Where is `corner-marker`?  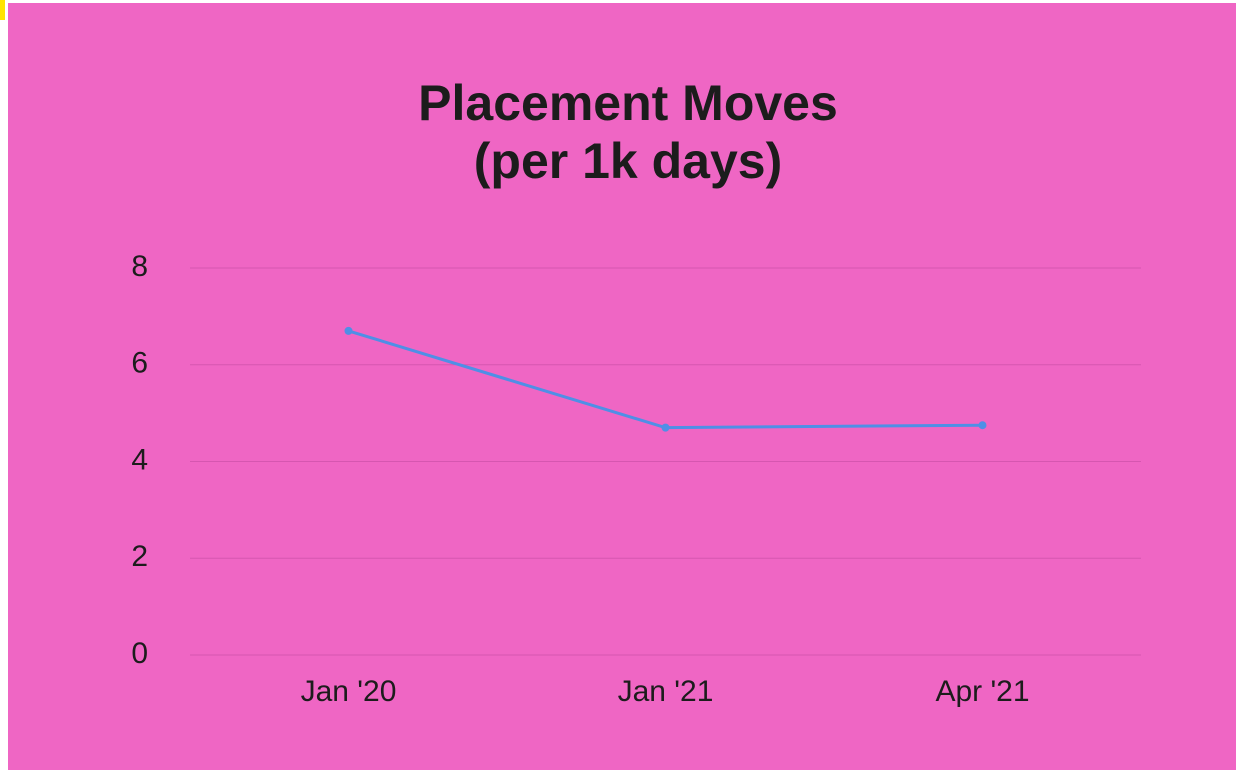
corner-marker is located at coordinates (2, 10).